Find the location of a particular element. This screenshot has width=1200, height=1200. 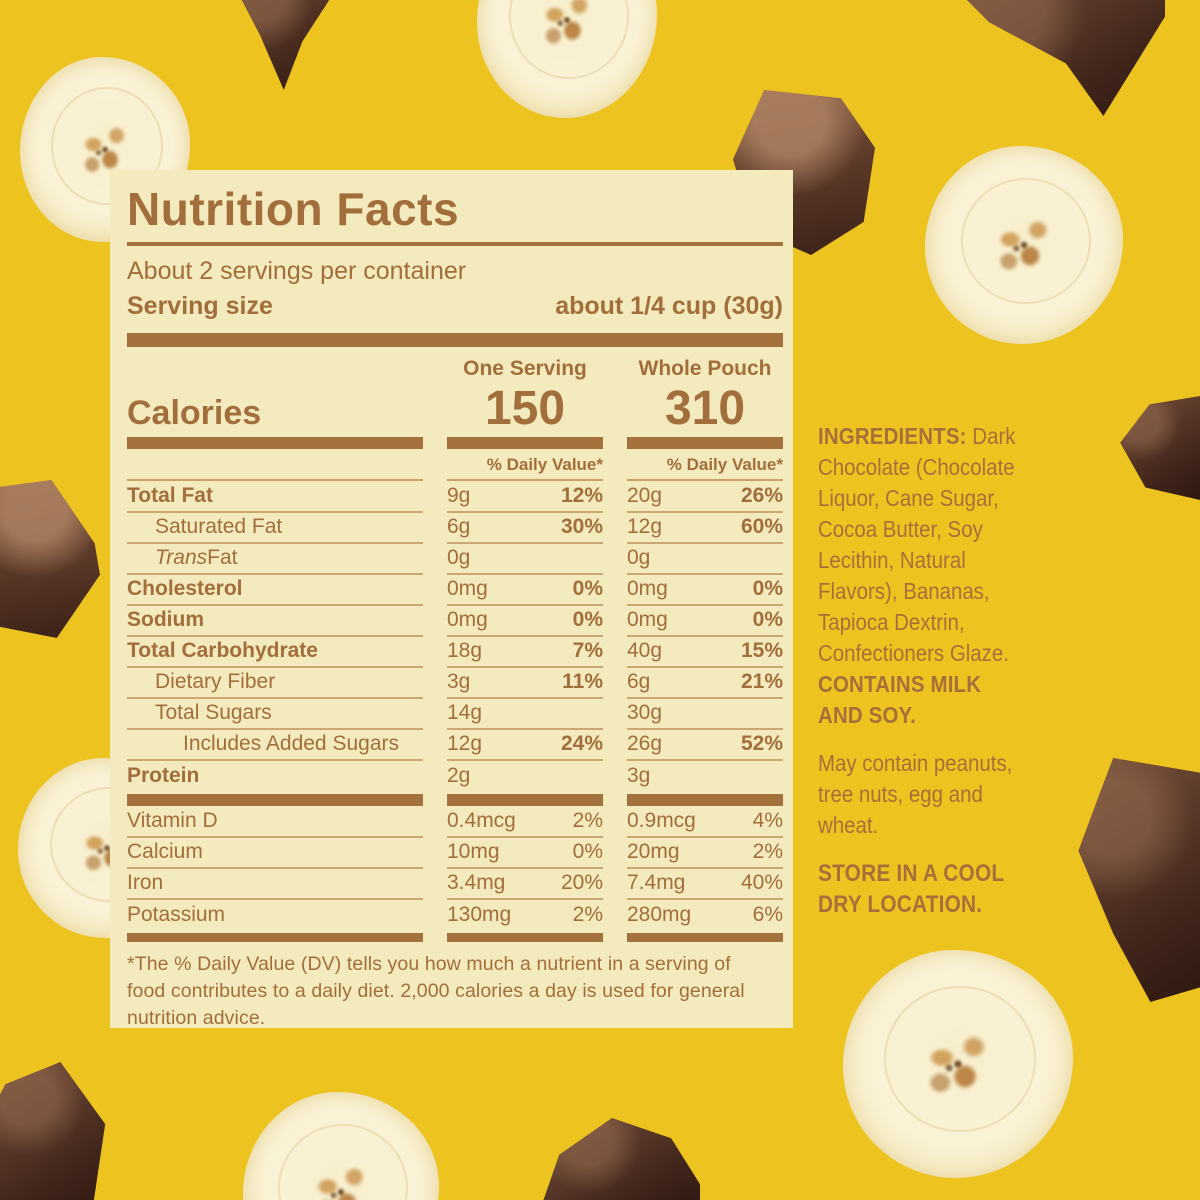

column-header-whole-pouch: Whole Pouch is located at coordinates (705, 368).